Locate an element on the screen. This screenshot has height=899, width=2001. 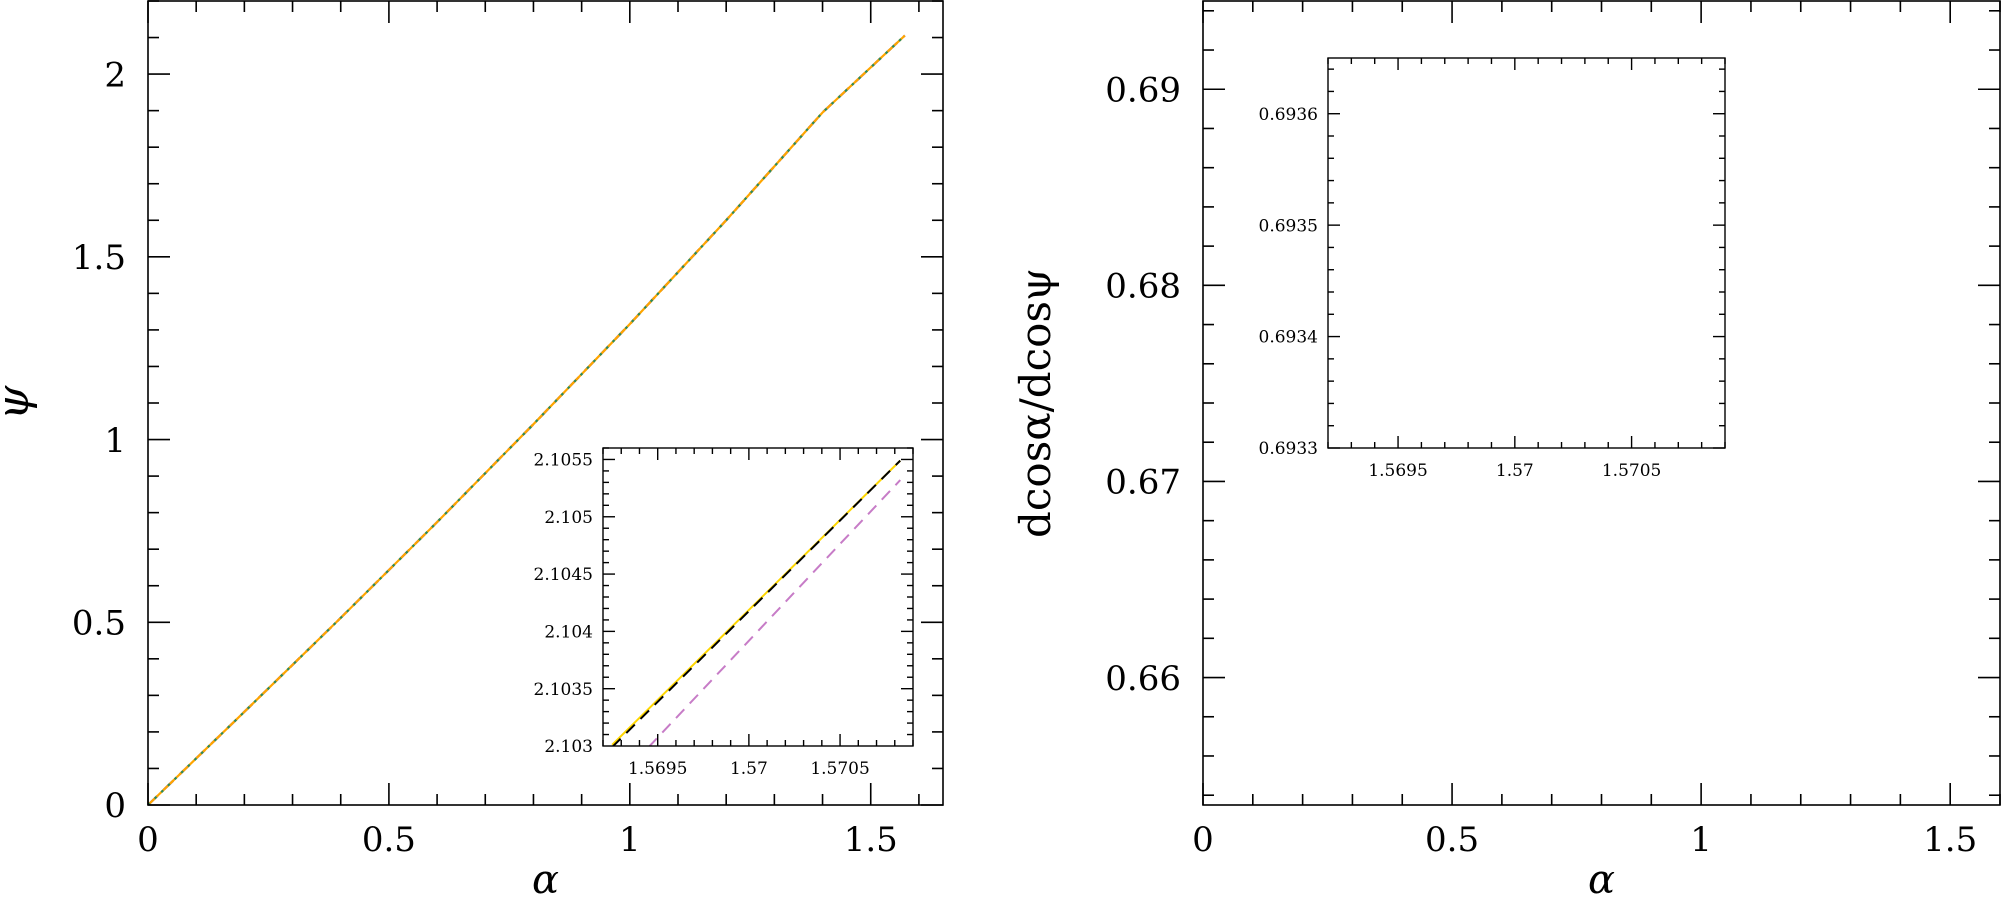
main-y-tick-label: 0.66 is located at coordinates (1143, 679).